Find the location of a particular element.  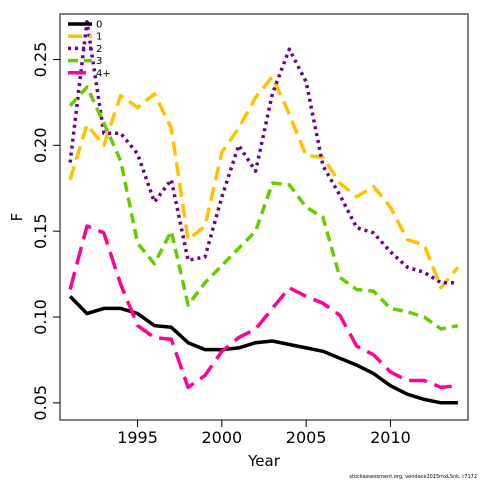

legend-label: 1 is located at coordinates (99, 37).